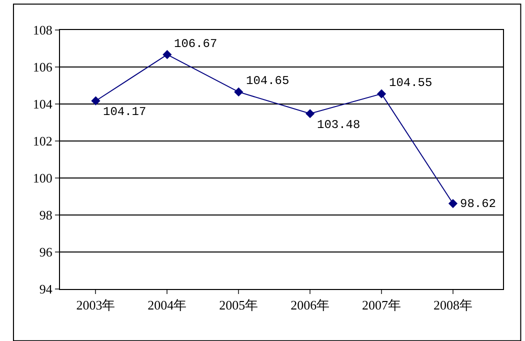  I want to click on y-tick-label: 104, so click(42, 104).